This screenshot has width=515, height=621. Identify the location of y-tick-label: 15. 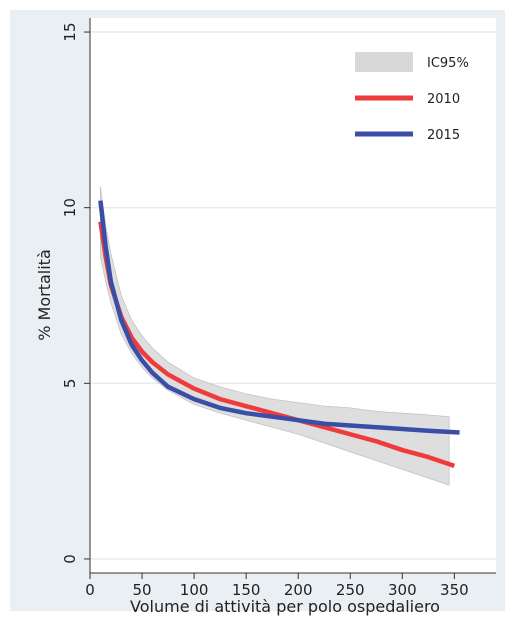
(70, 32).